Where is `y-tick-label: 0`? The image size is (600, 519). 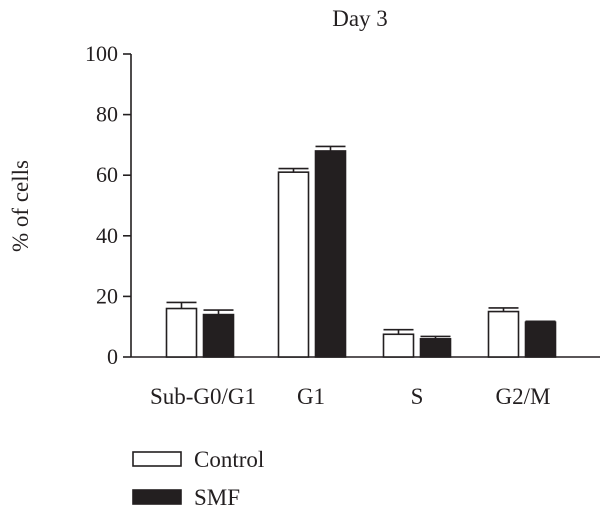 y-tick-label: 0 is located at coordinates (112, 356).